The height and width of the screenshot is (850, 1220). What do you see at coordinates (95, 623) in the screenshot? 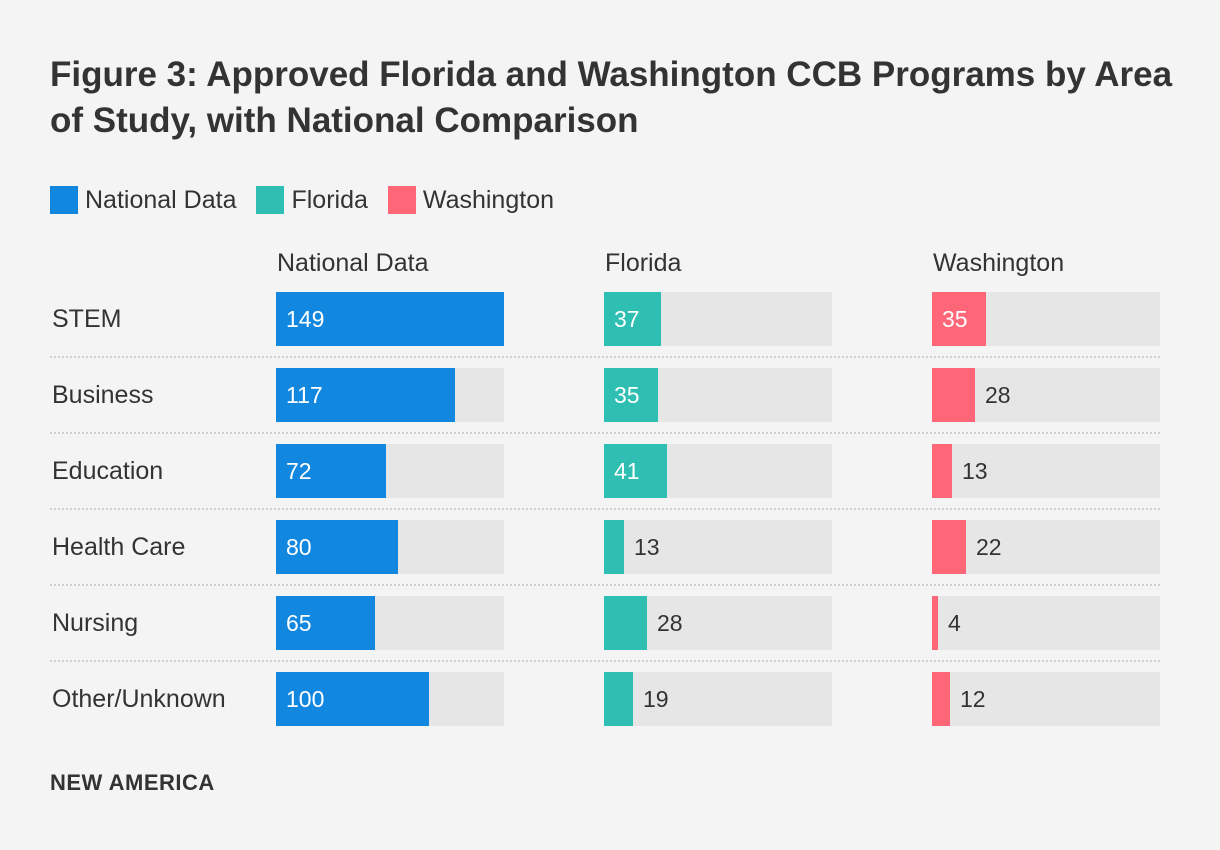
I see `category-label: Nursing` at bounding box center [95, 623].